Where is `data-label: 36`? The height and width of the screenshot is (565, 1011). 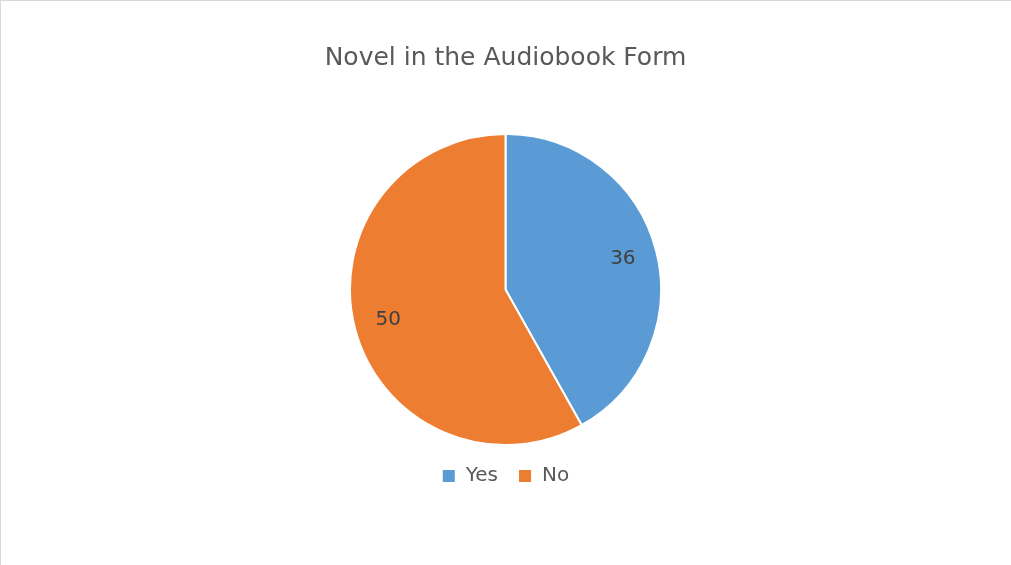
data-label: 36 is located at coordinates (623, 257).